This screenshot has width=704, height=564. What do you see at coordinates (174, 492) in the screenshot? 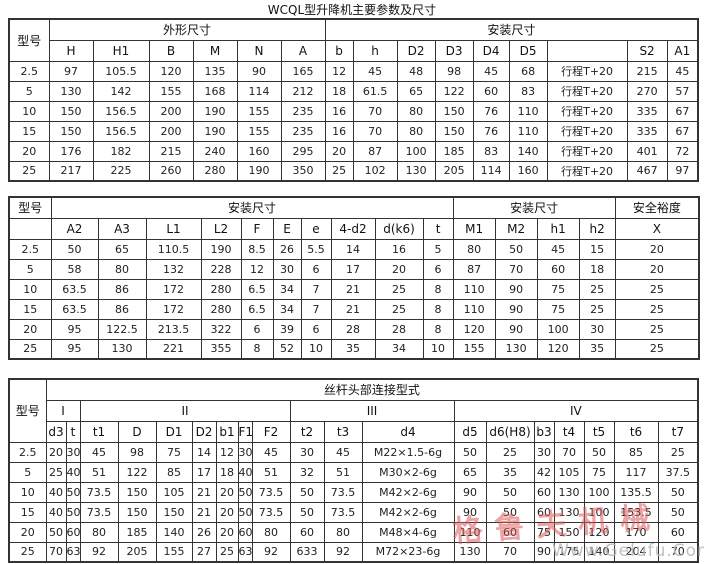
I see `value-cell: 105` at bounding box center [174, 492].